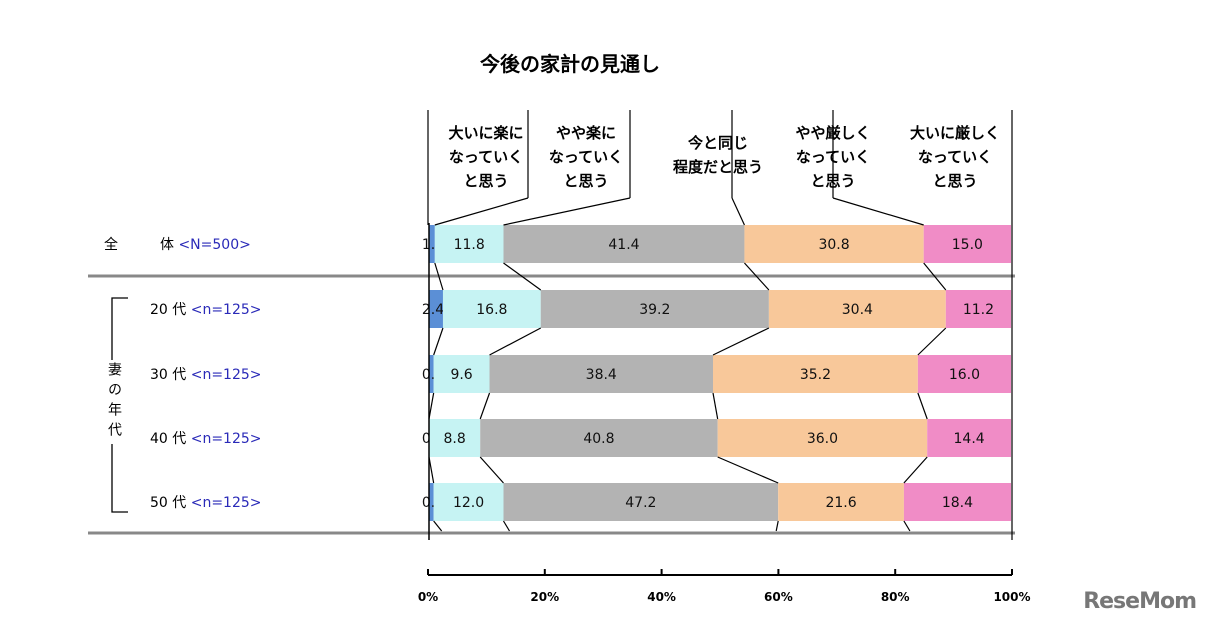 Image resolution: width=1210 pixels, height=624 pixels. What do you see at coordinates (428, 597) in the screenshot?
I see `x-tick-label: 0%` at bounding box center [428, 597].